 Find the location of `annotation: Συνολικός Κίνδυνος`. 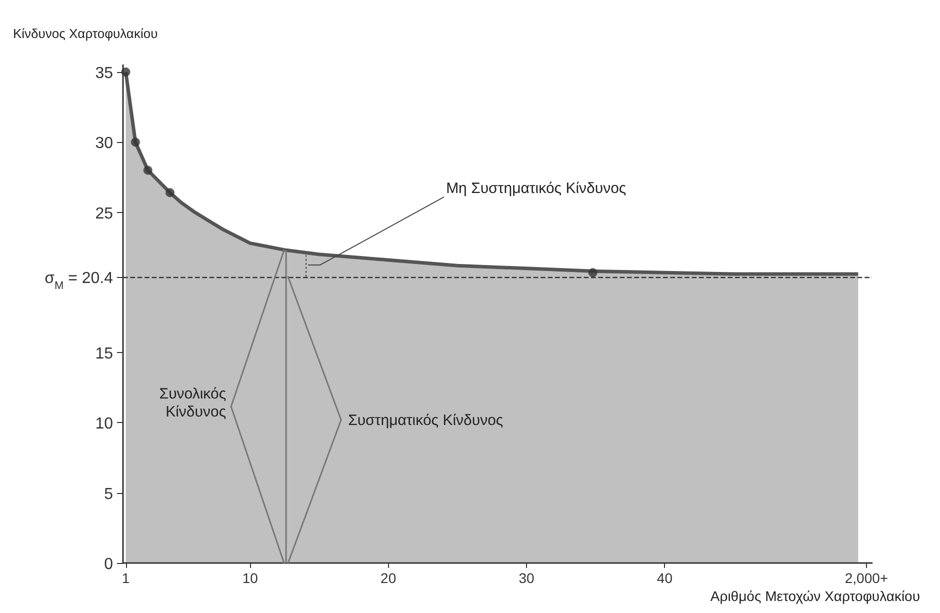

annotation: Συνολικός Κίνδυνος is located at coordinates (192, 403).